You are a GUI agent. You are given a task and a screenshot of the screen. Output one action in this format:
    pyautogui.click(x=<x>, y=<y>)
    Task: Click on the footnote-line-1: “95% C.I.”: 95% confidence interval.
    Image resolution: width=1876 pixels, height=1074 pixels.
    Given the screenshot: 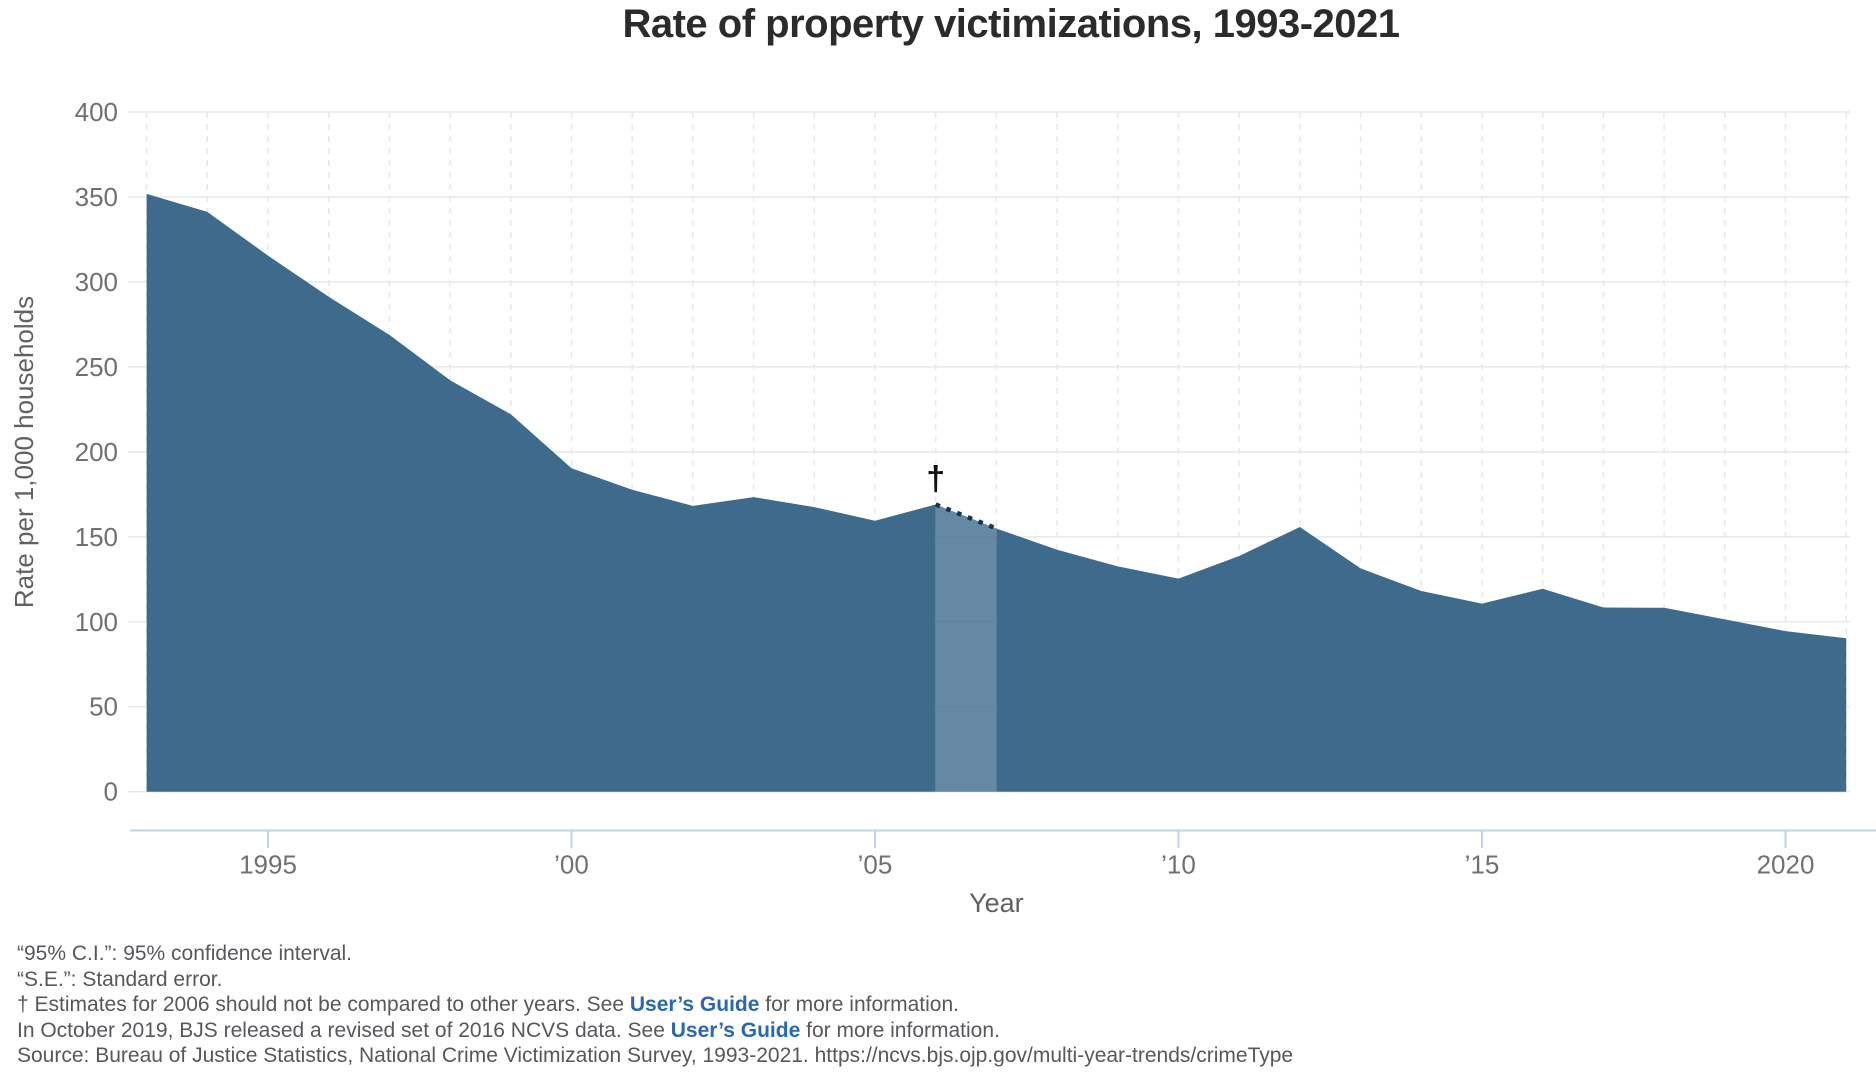 What is the action you would take?
    pyautogui.click(x=655, y=954)
    